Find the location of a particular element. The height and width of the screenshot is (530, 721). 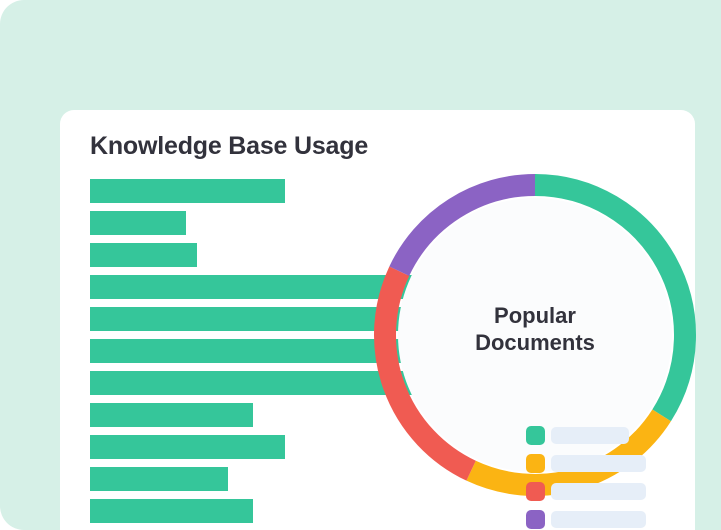

legend-row-purple is located at coordinates (586, 519).